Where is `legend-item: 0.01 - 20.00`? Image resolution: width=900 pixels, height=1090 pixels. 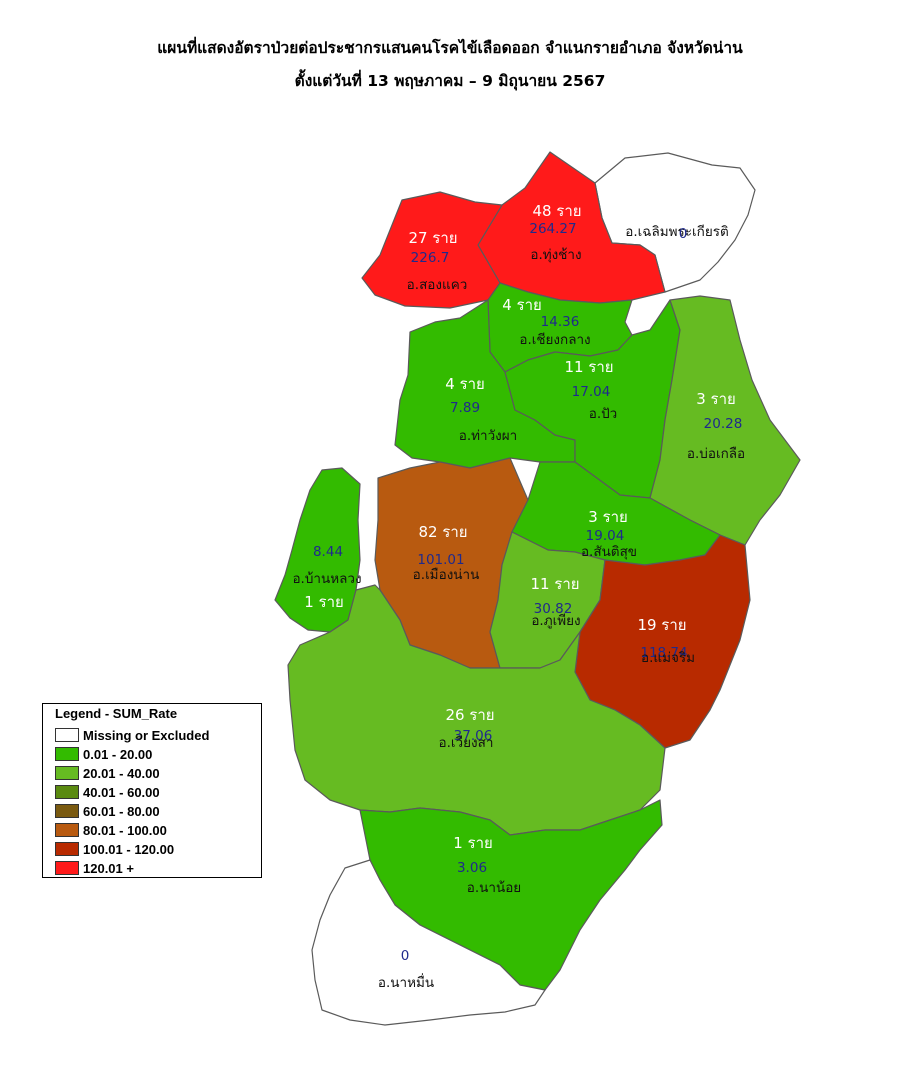 legend-item: 0.01 - 20.00 is located at coordinates (103, 754).